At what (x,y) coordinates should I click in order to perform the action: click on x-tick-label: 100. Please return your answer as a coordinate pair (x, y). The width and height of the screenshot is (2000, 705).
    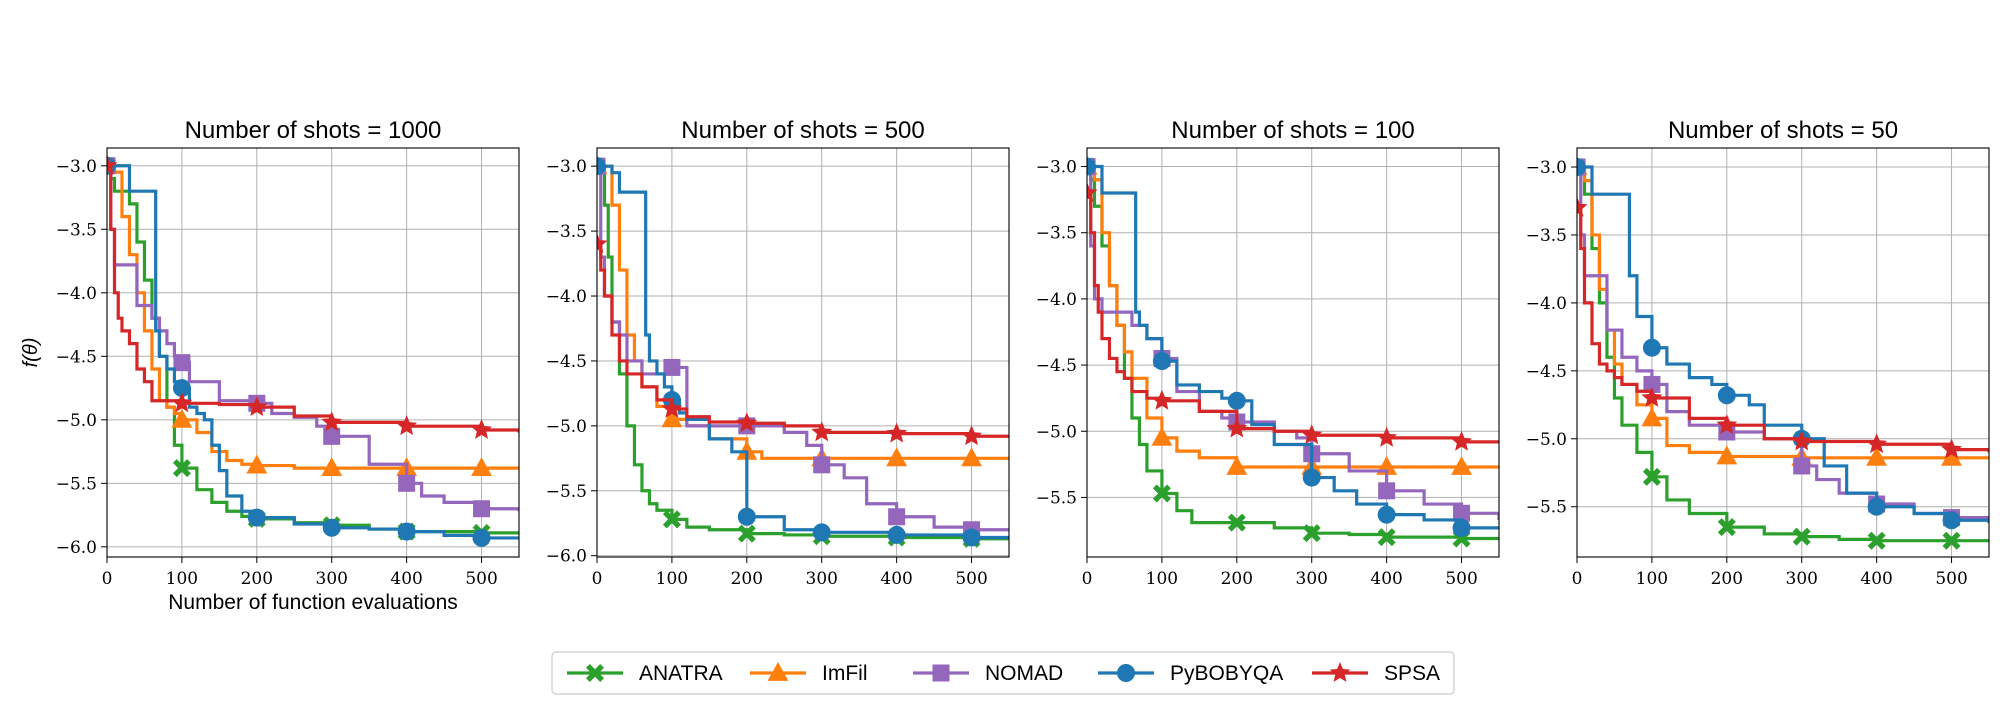
    Looking at the image, I should click on (182, 579).